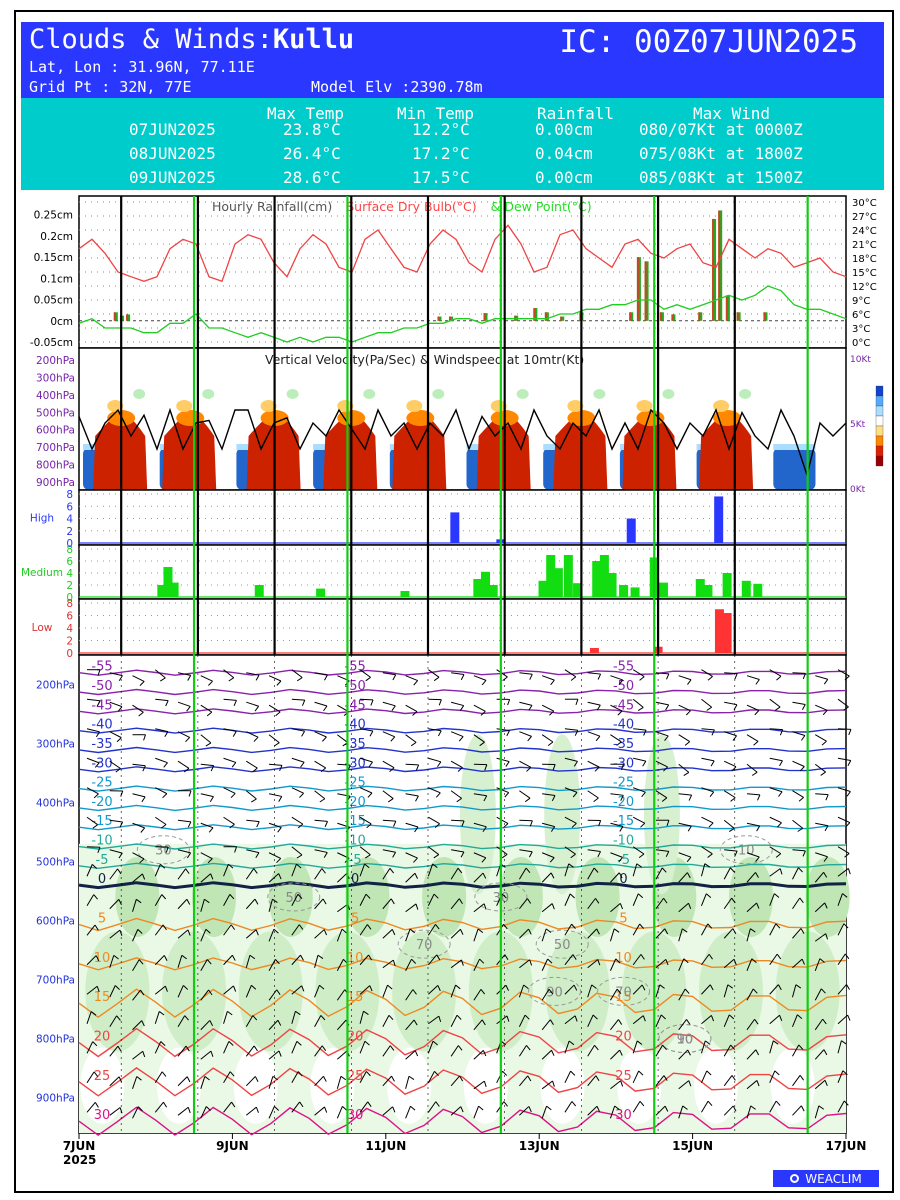 The width and height of the screenshot is (900, 1200). Describe the element at coordinates (114, 316) in the screenshot. I see `rain-bar-shade` at that location.